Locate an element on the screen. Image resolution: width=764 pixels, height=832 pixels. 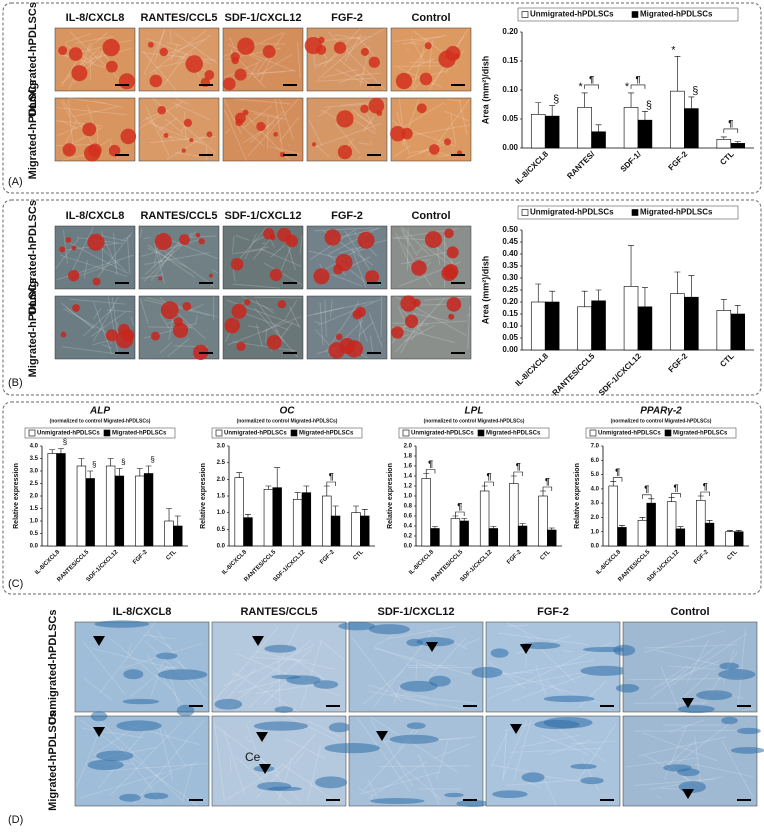
y-axis-label: Relative expression is located at coordinates (16, 496).